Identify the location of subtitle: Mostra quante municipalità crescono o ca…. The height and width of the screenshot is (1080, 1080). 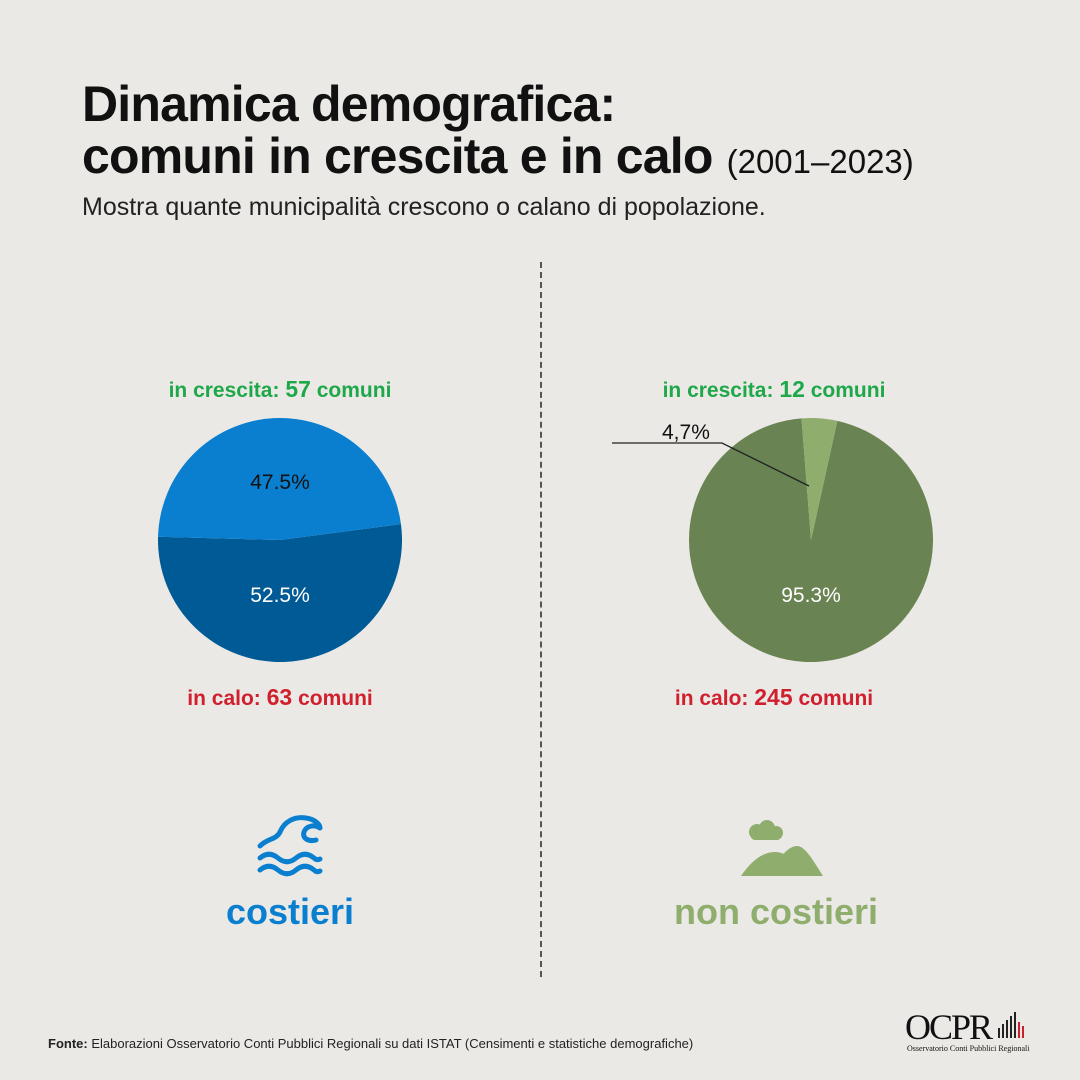
(424, 207).